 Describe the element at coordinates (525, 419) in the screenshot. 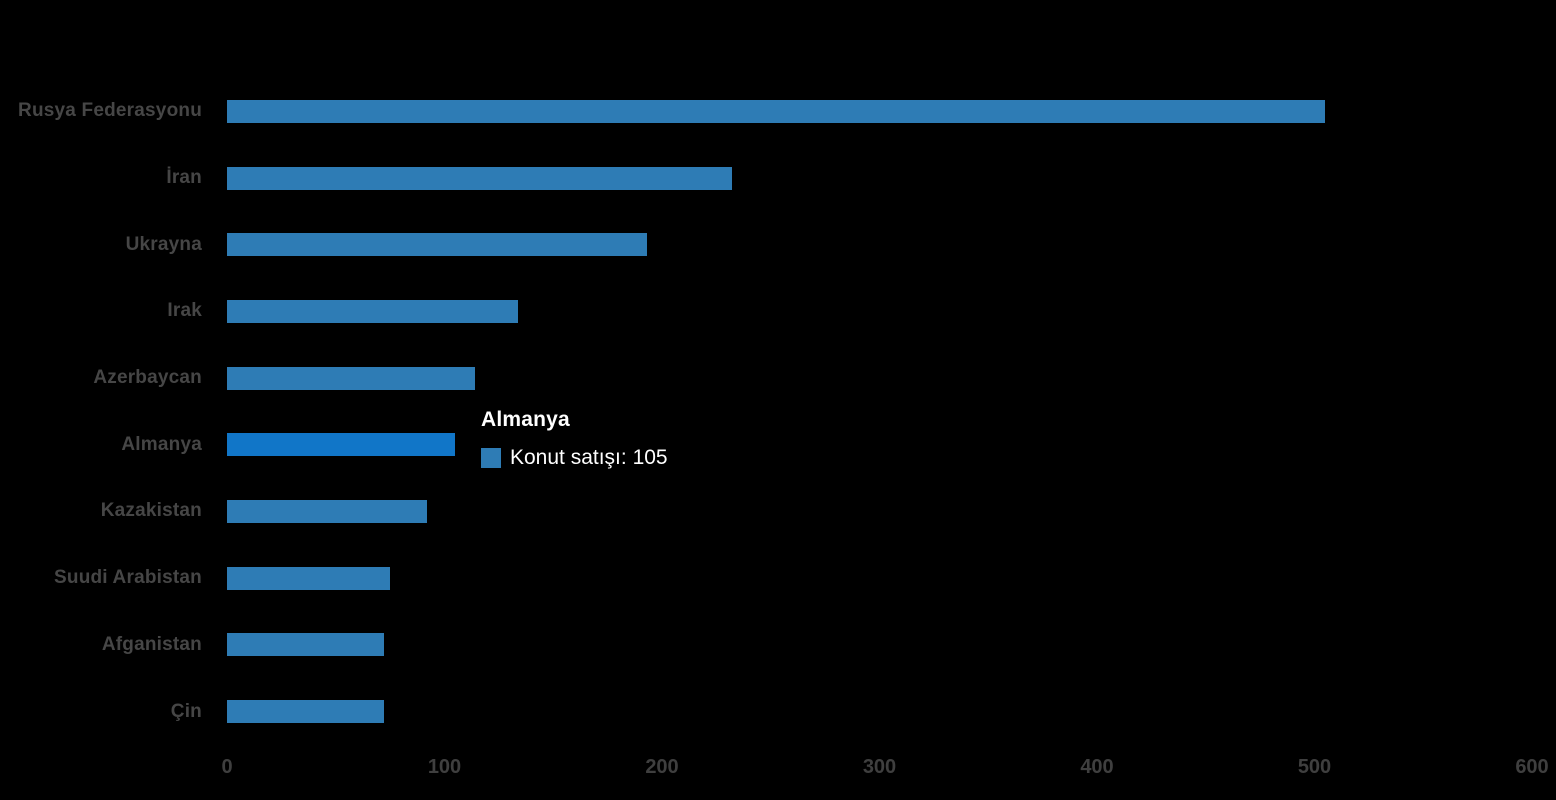

I see `tooltip-title: Almanya` at that location.